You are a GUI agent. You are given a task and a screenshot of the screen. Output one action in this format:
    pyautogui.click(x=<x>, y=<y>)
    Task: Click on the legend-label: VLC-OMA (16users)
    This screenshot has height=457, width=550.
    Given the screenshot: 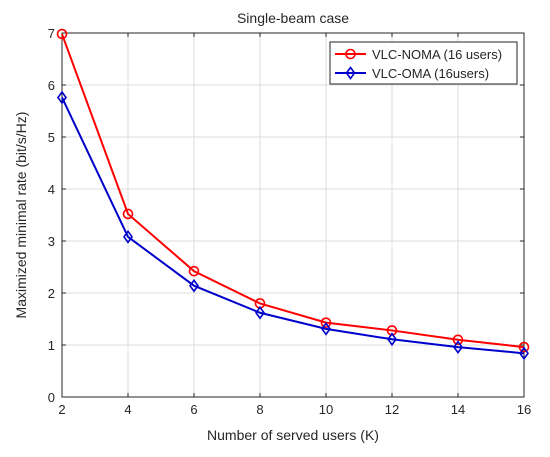 What is the action you would take?
    pyautogui.click(x=430, y=73)
    